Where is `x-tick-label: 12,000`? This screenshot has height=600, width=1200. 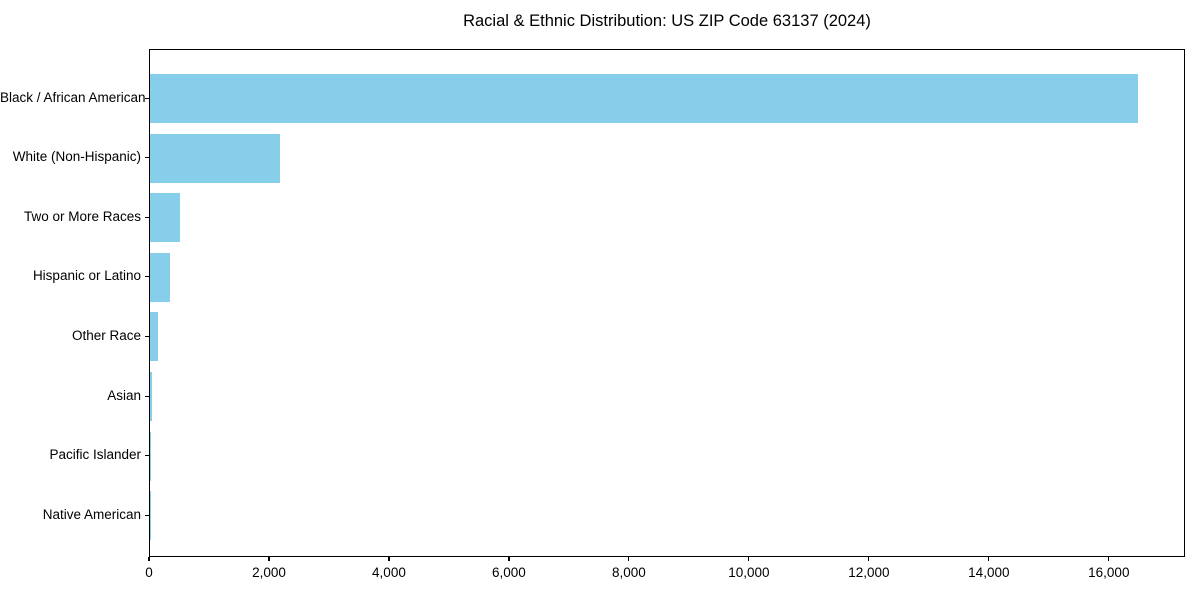
x-tick-label: 12,000 is located at coordinates (869, 572).